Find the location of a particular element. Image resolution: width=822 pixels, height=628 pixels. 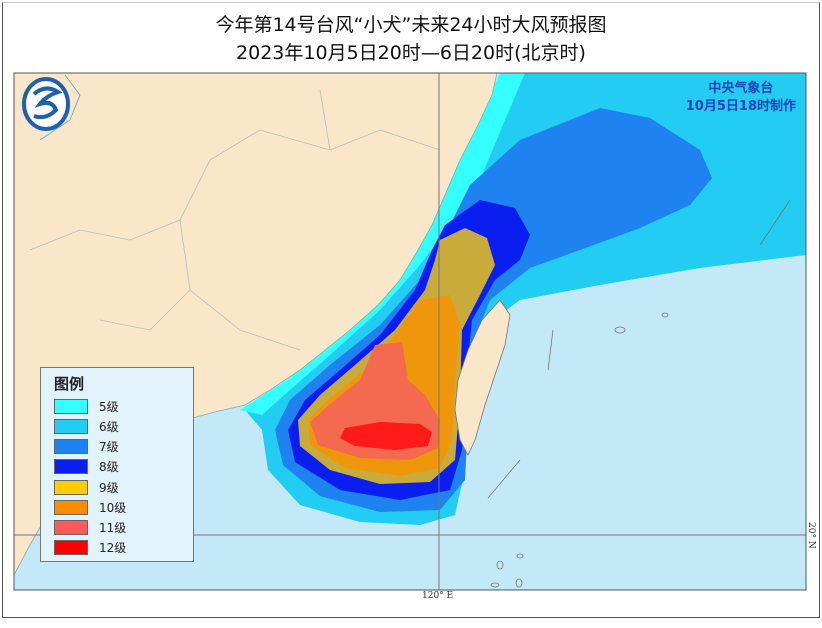

map-subtitle: 2023年10月5日20时—6日20时(北京时) is located at coordinates (411, 53).